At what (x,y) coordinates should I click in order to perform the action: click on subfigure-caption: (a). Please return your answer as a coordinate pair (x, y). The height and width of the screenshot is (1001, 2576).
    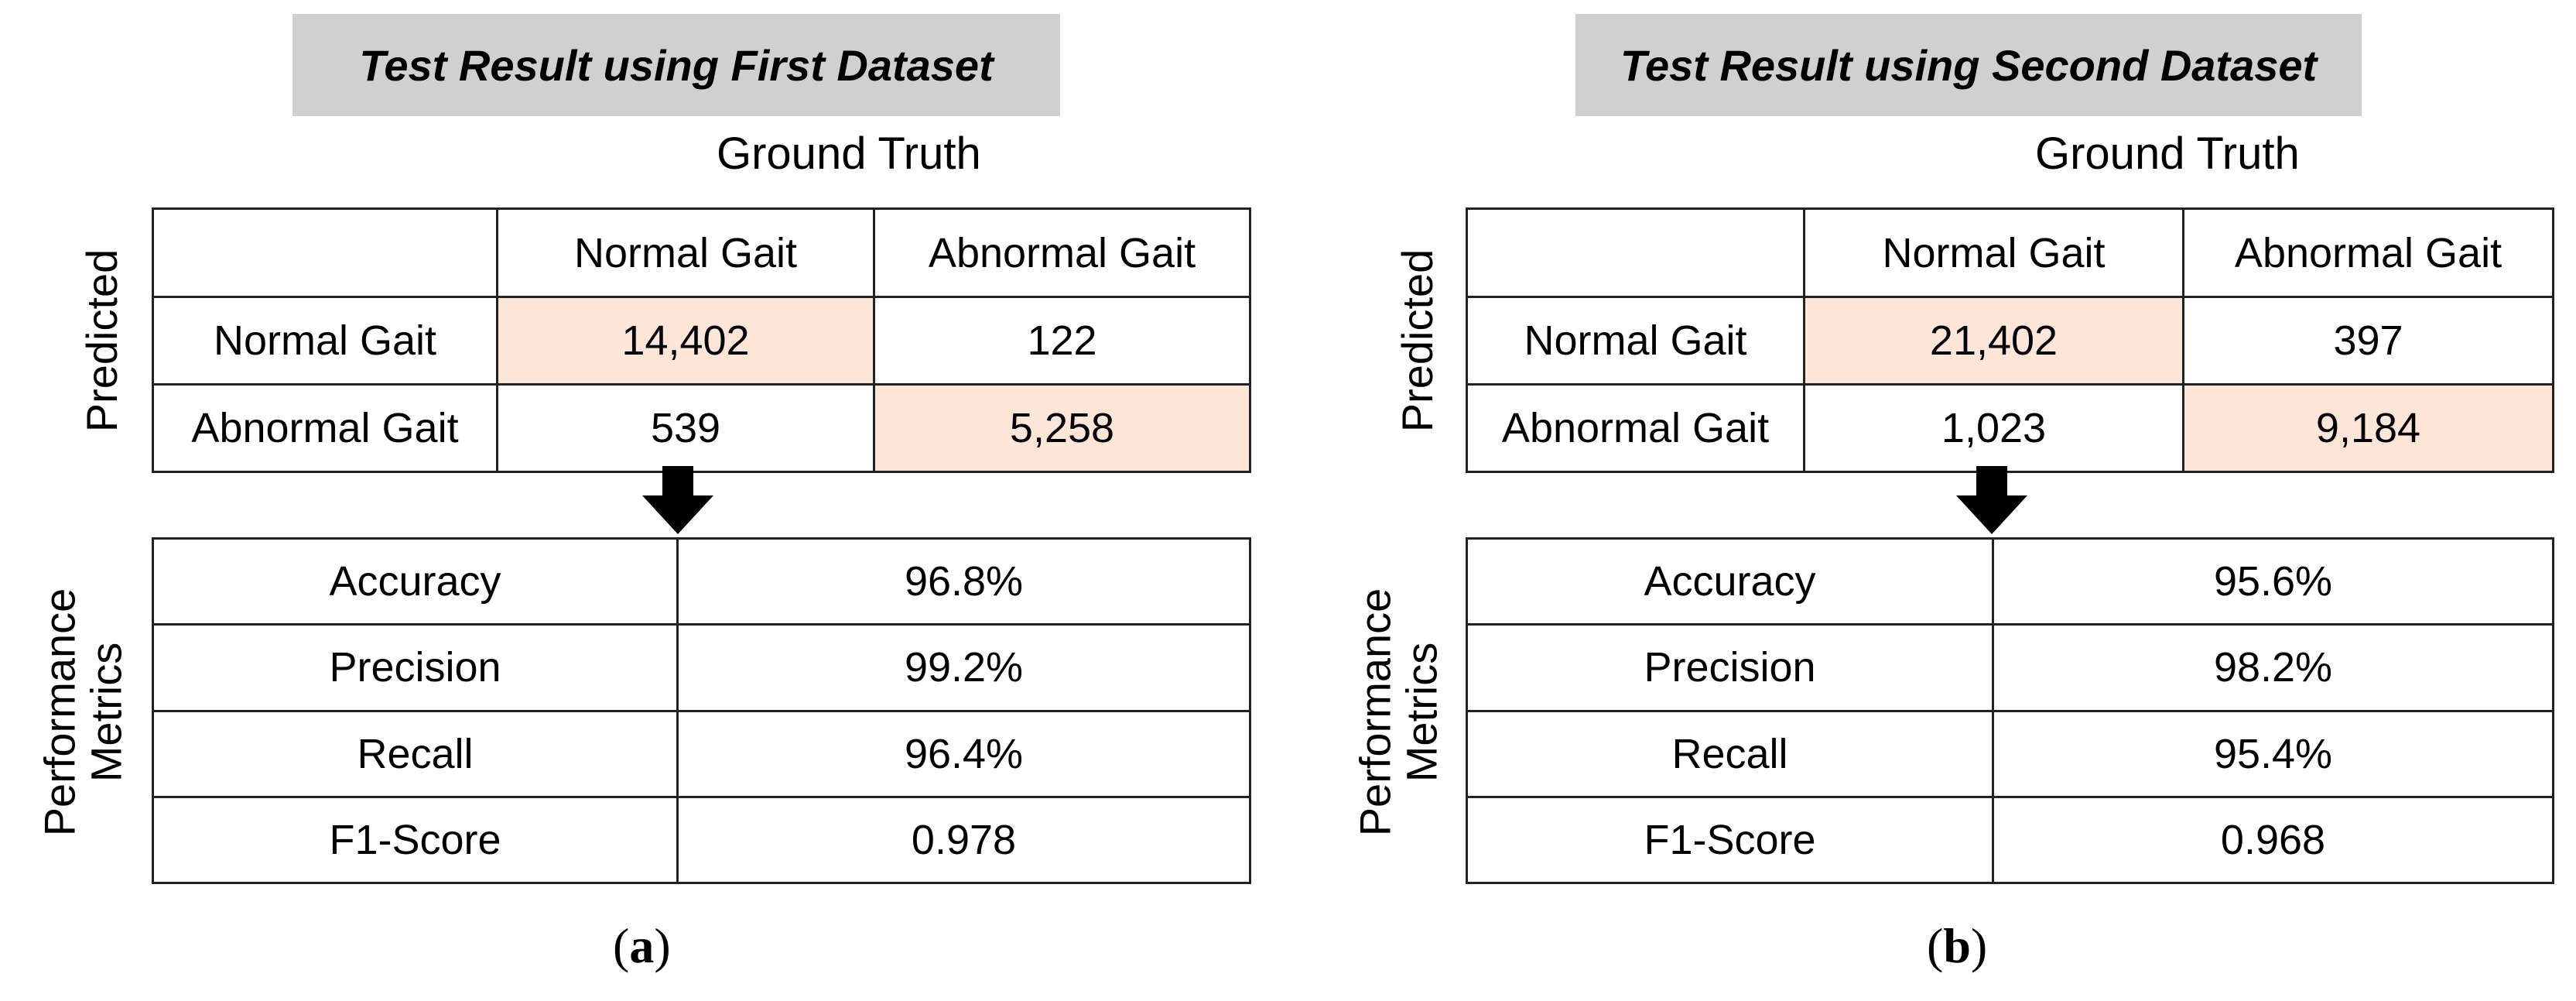
    Looking at the image, I should click on (642, 946).